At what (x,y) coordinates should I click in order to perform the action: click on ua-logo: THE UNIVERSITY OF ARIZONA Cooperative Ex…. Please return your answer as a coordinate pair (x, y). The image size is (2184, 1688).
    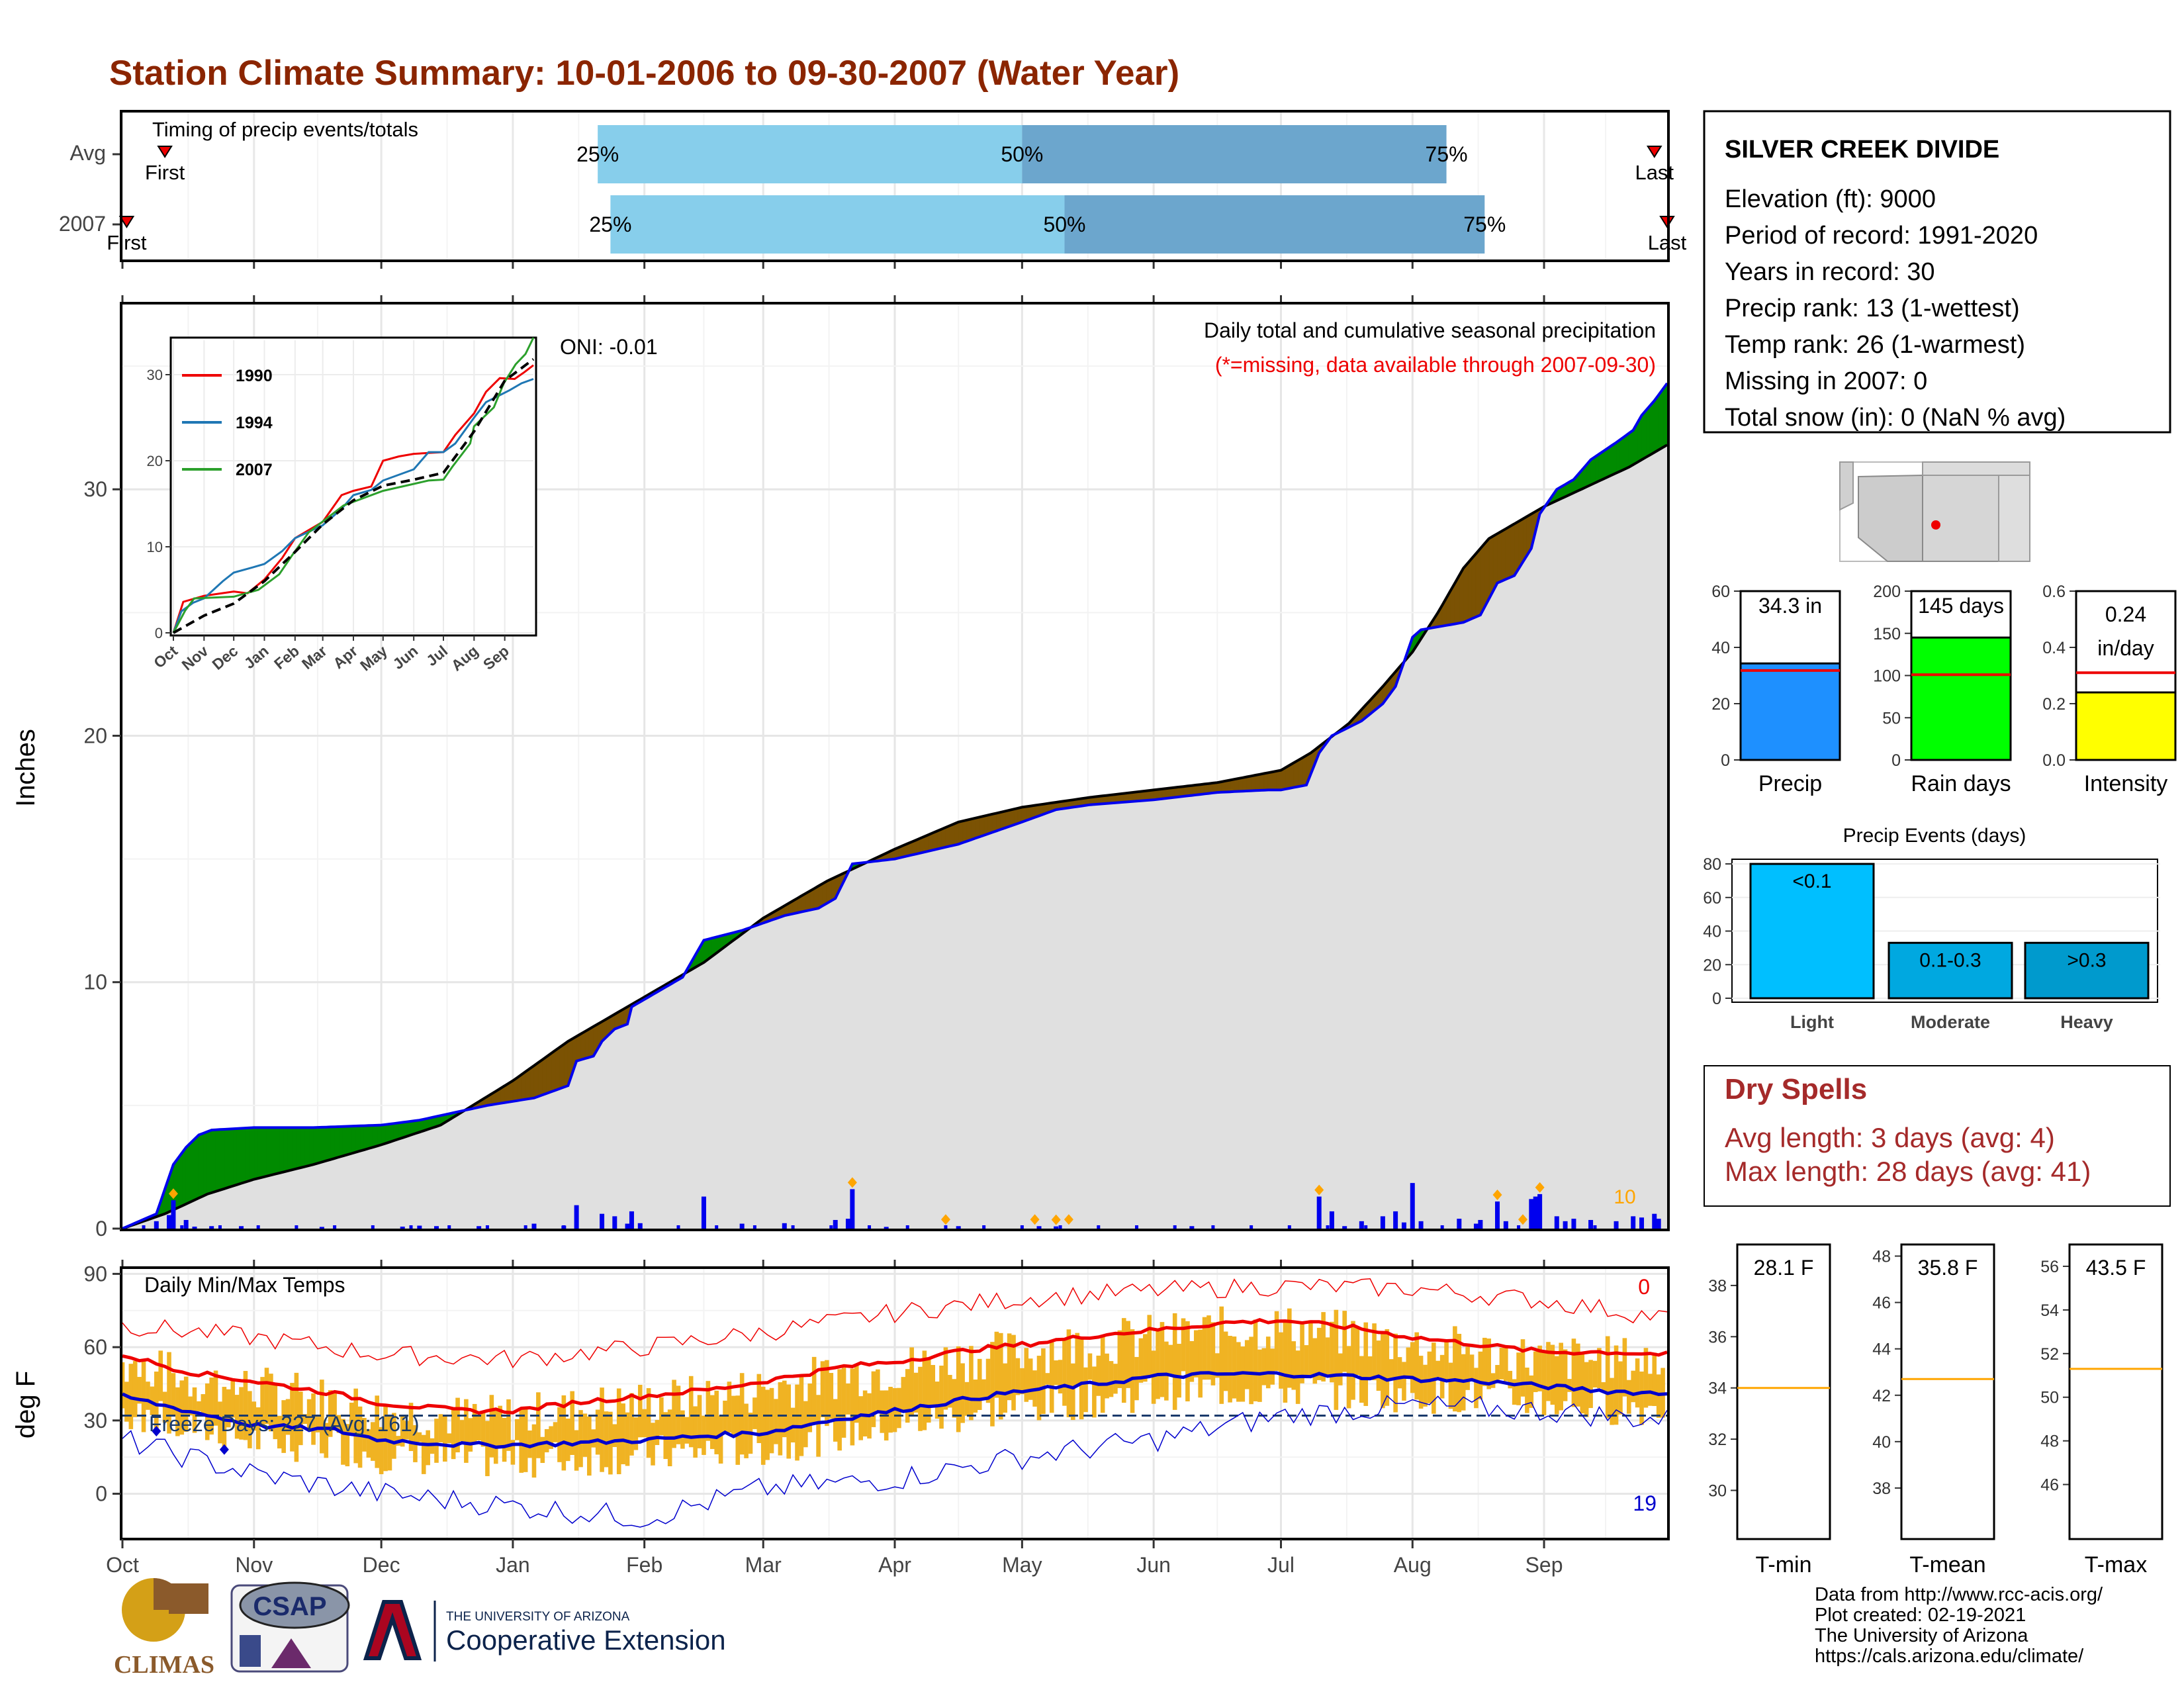
    Looking at the image, I should click on (544, 1631).